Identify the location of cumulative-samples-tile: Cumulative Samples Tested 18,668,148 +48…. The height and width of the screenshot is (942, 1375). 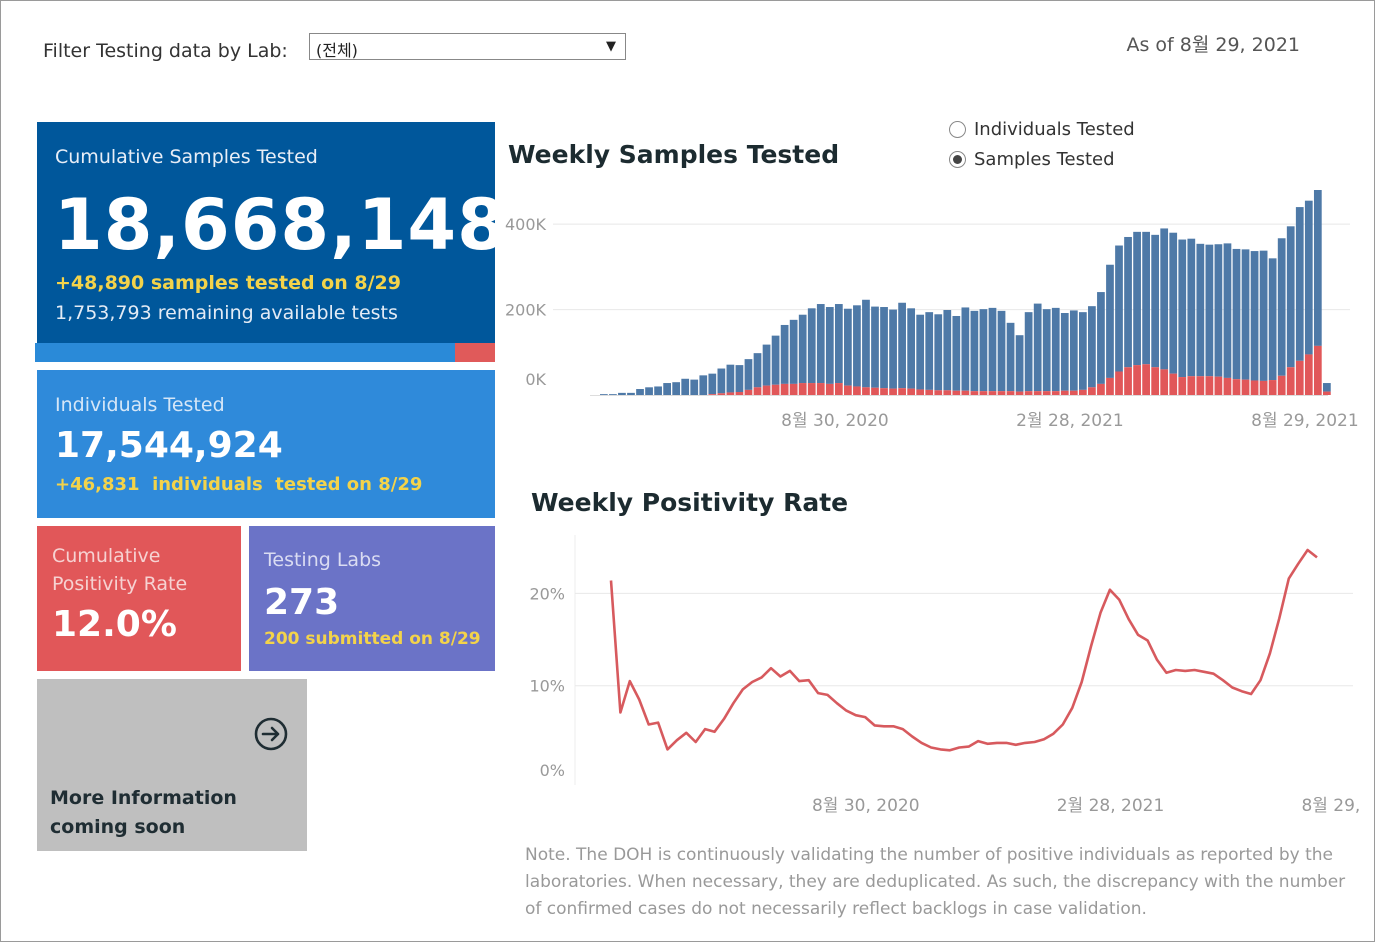
(271, 233).